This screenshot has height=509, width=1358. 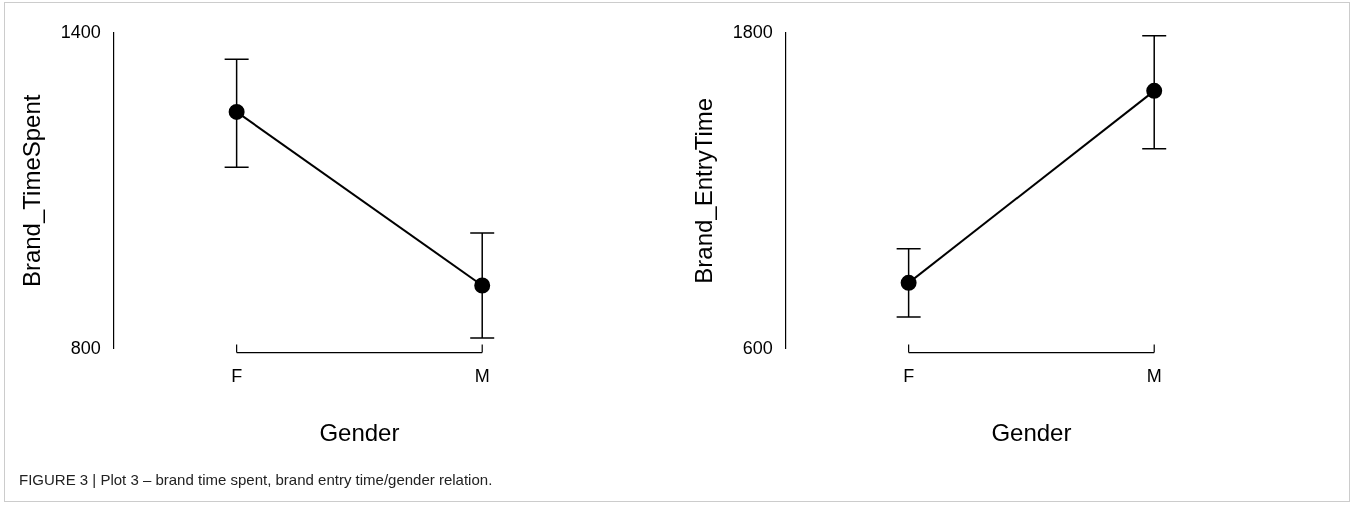 I want to click on y-tick-label: 1800, so click(x=752, y=31).